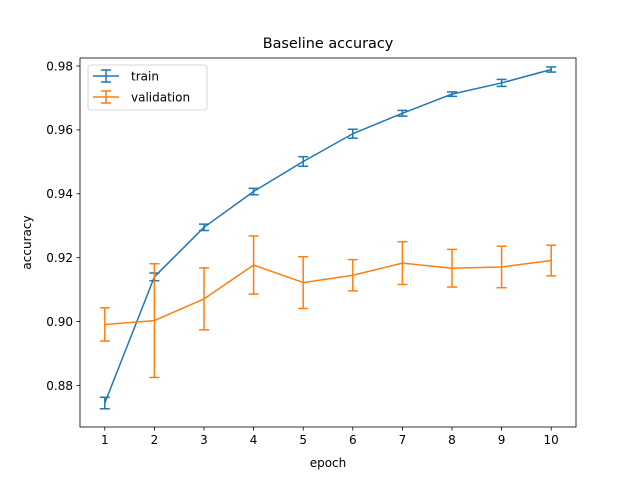 This screenshot has width=640, height=480. Describe the element at coordinates (155, 440) in the screenshot. I see `x-tick-label: 2` at that location.